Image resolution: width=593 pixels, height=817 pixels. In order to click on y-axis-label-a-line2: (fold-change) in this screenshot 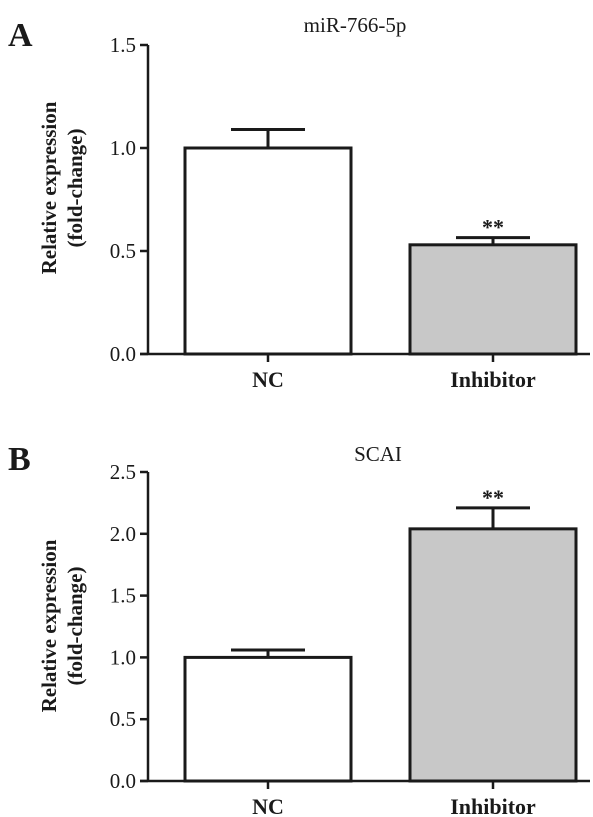, I will do `click(75, 188)`.